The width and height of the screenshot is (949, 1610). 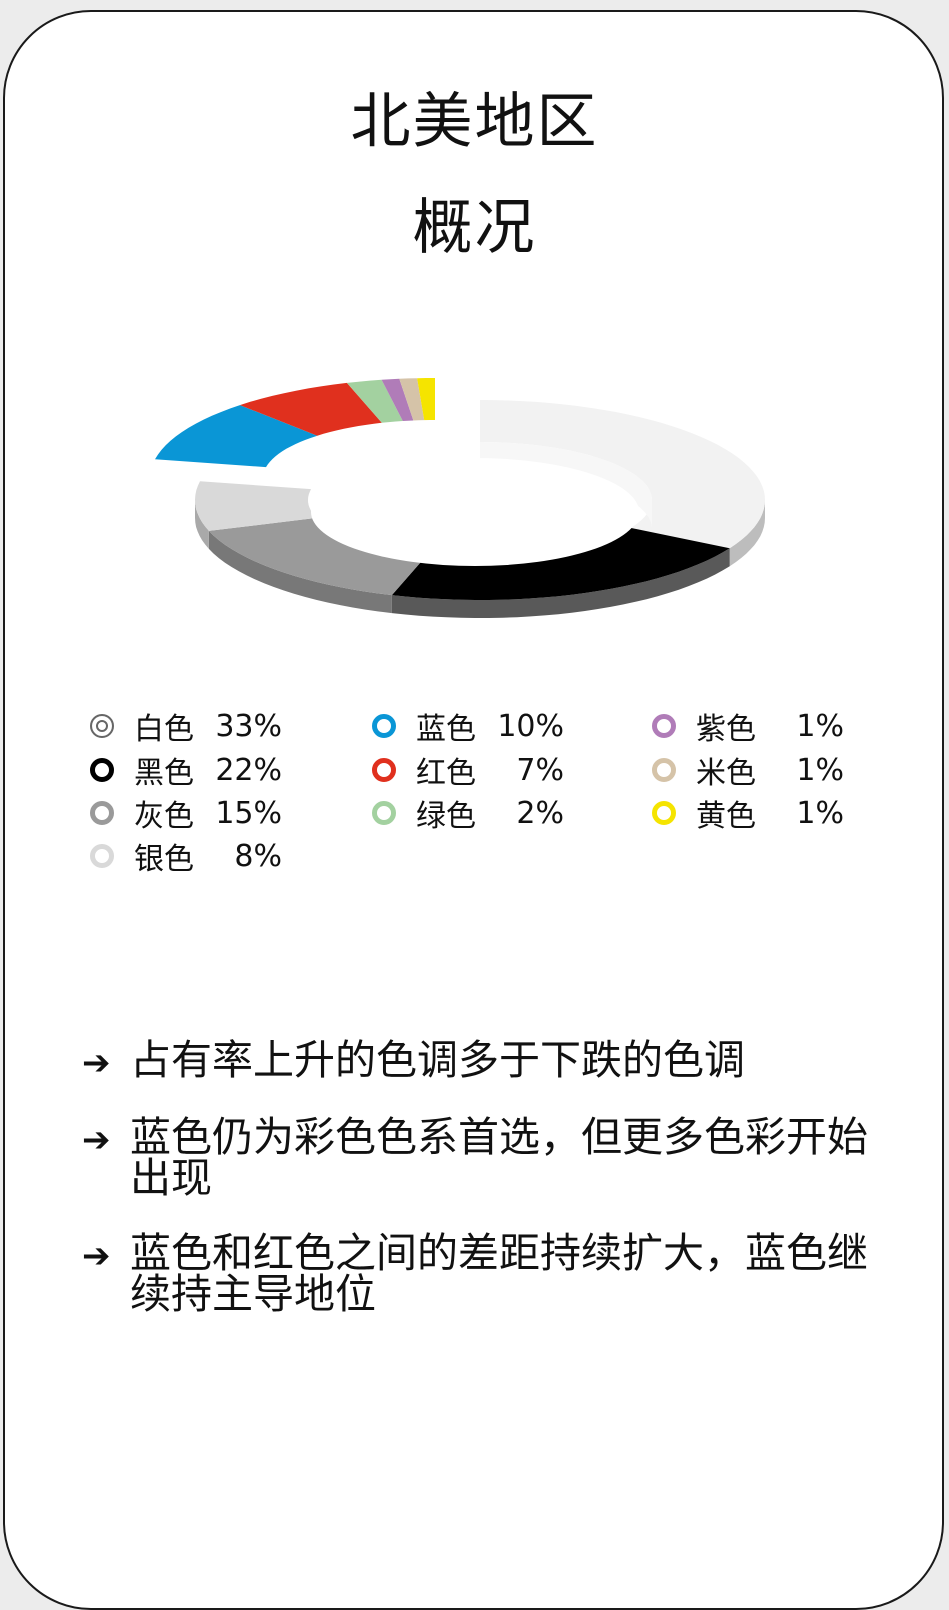 What do you see at coordinates (540, 770) in the screenshot?
I see `legend-value: 7%` at bounding box center [540, 770].